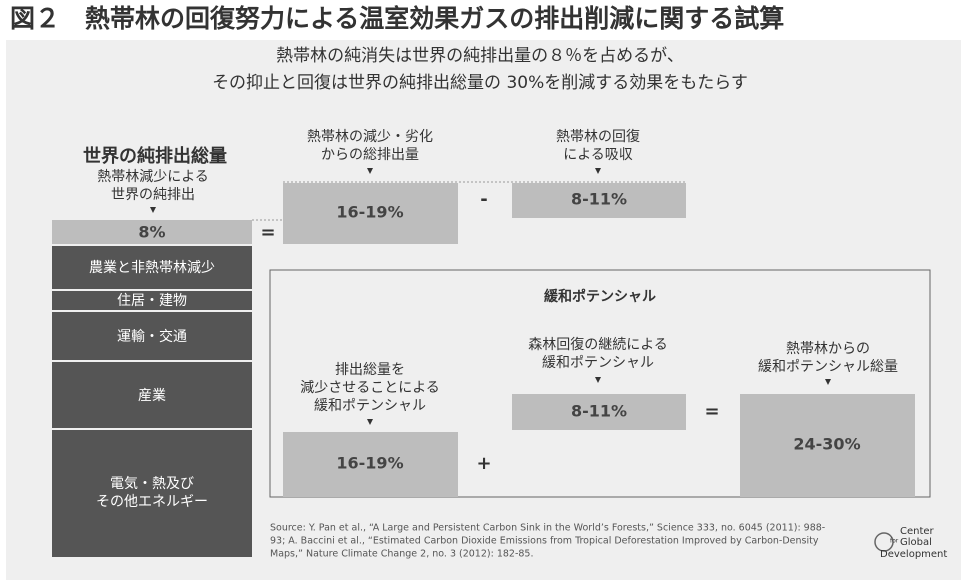  I want to click on world-label: 世界の純排出, so click(153, 195).